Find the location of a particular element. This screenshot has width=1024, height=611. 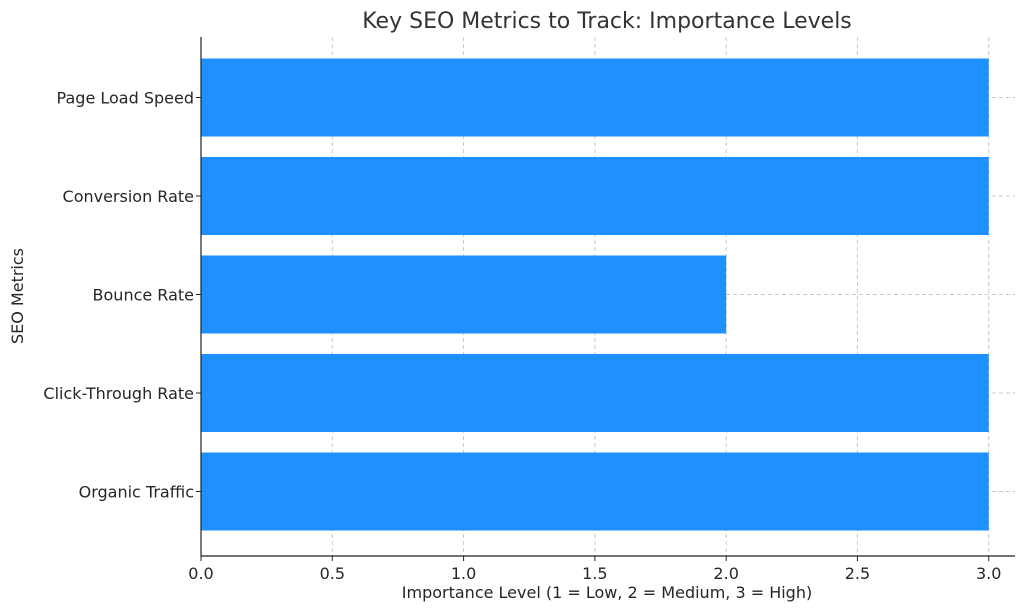

y-tick-label: Conversion Rate is located at coordinates (128, 196).